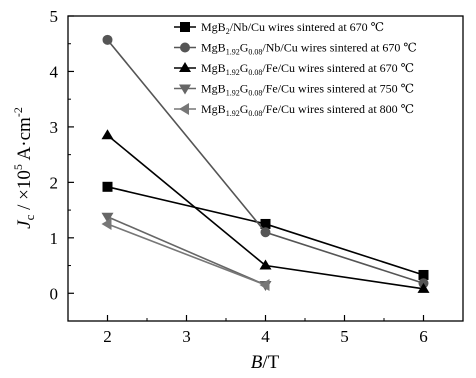 The image size is (476, 378). What do you see at coordinates (54, 16) in the screenshot?
I see `y-tick-label-5: 5` at bounding box center [54, 16].